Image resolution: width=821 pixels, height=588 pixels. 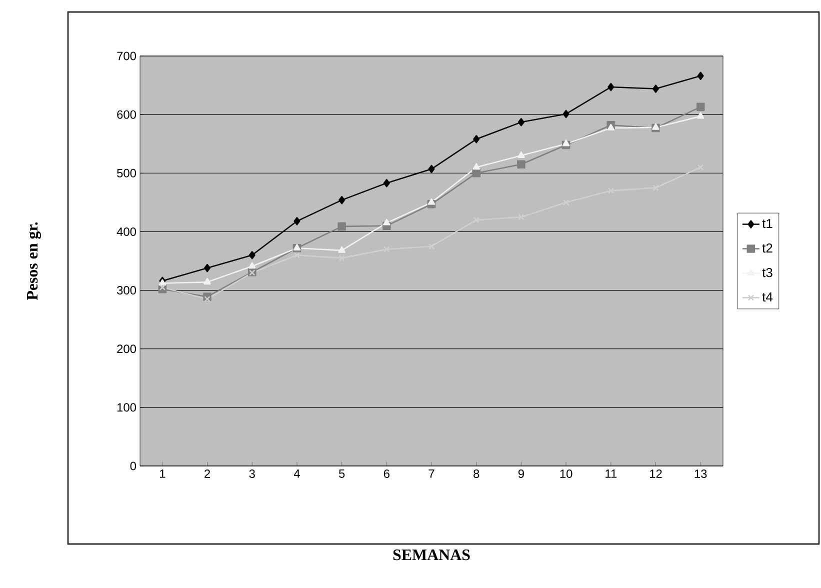 What do you see at coordinates (126, 407) in the screenshot?
I see `y-tick-label: 100` at bounding box center [126, 407].